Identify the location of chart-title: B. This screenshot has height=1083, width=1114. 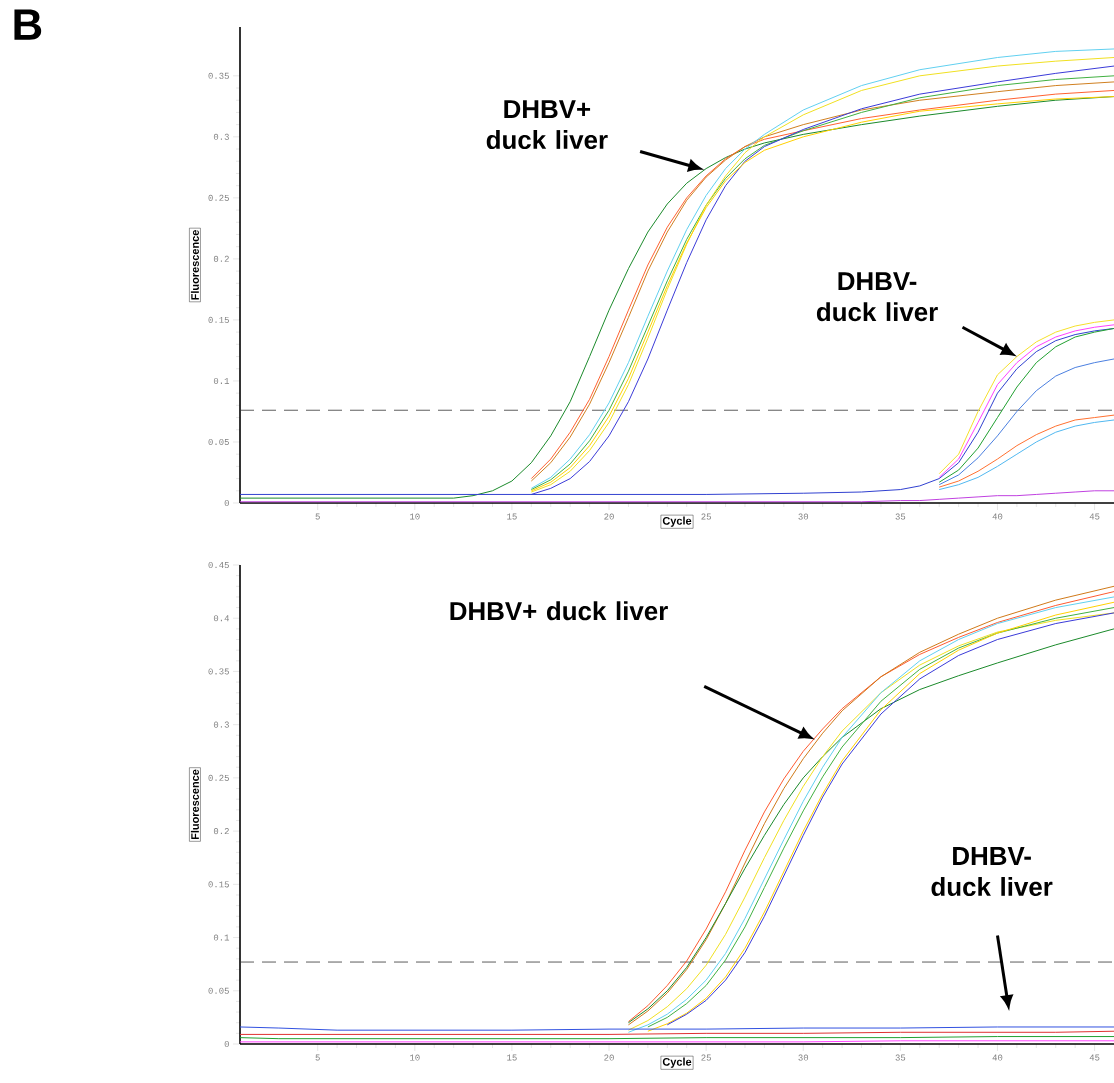
(28, 24).